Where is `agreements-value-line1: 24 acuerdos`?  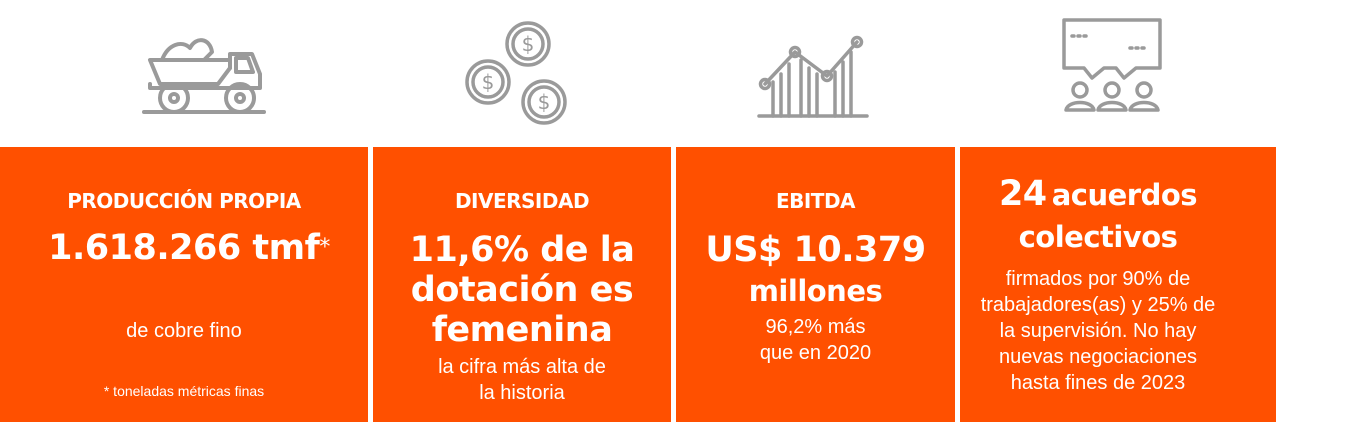
agreements-value-line1: 24 acuerdos is located at coordinates (1098, 194).